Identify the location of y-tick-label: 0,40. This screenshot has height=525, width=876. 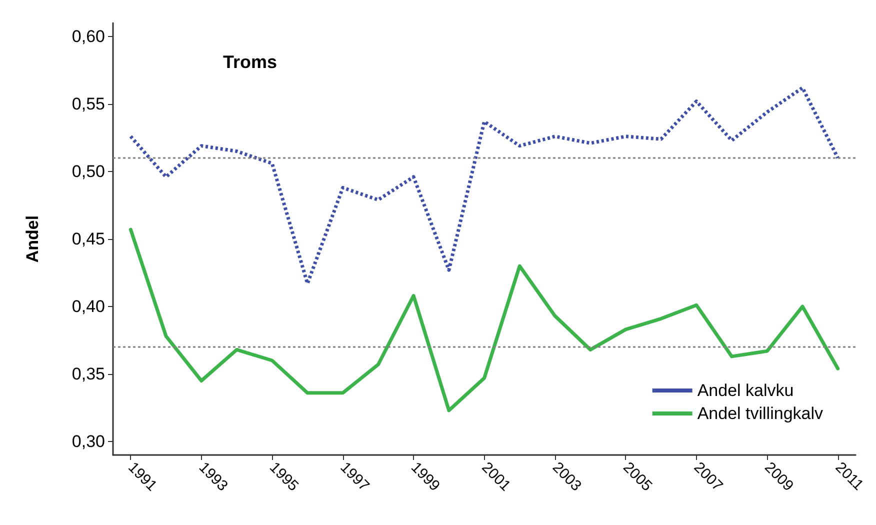
(88, 306).